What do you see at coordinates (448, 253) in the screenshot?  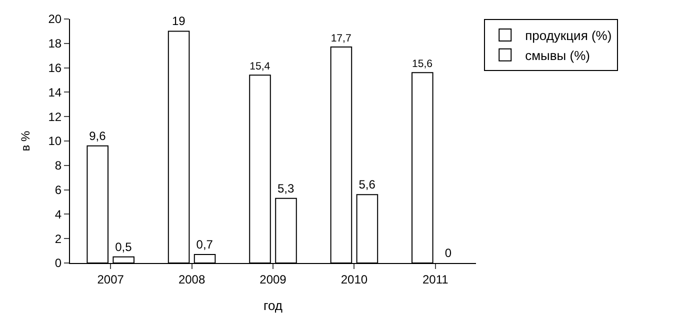 I see `data-label: 0` at bounding box center [448, 253].